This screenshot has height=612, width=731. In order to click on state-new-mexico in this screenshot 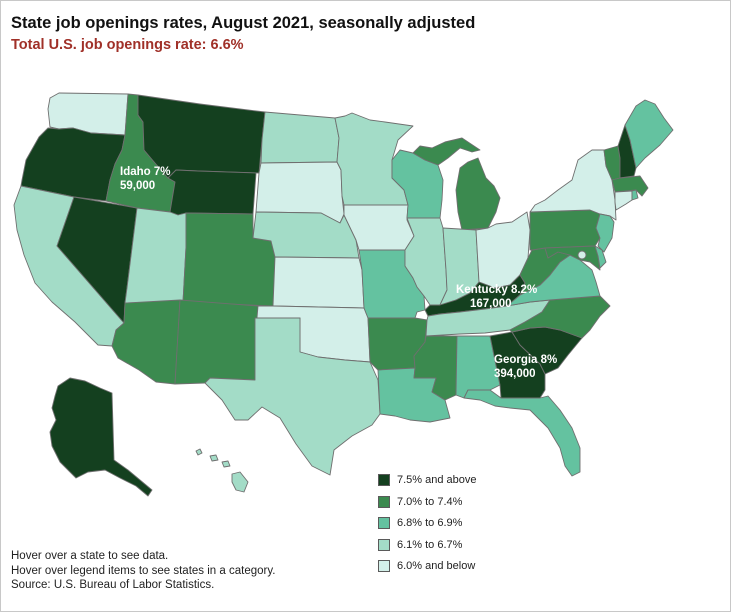, I will do `click(216, 342)`.